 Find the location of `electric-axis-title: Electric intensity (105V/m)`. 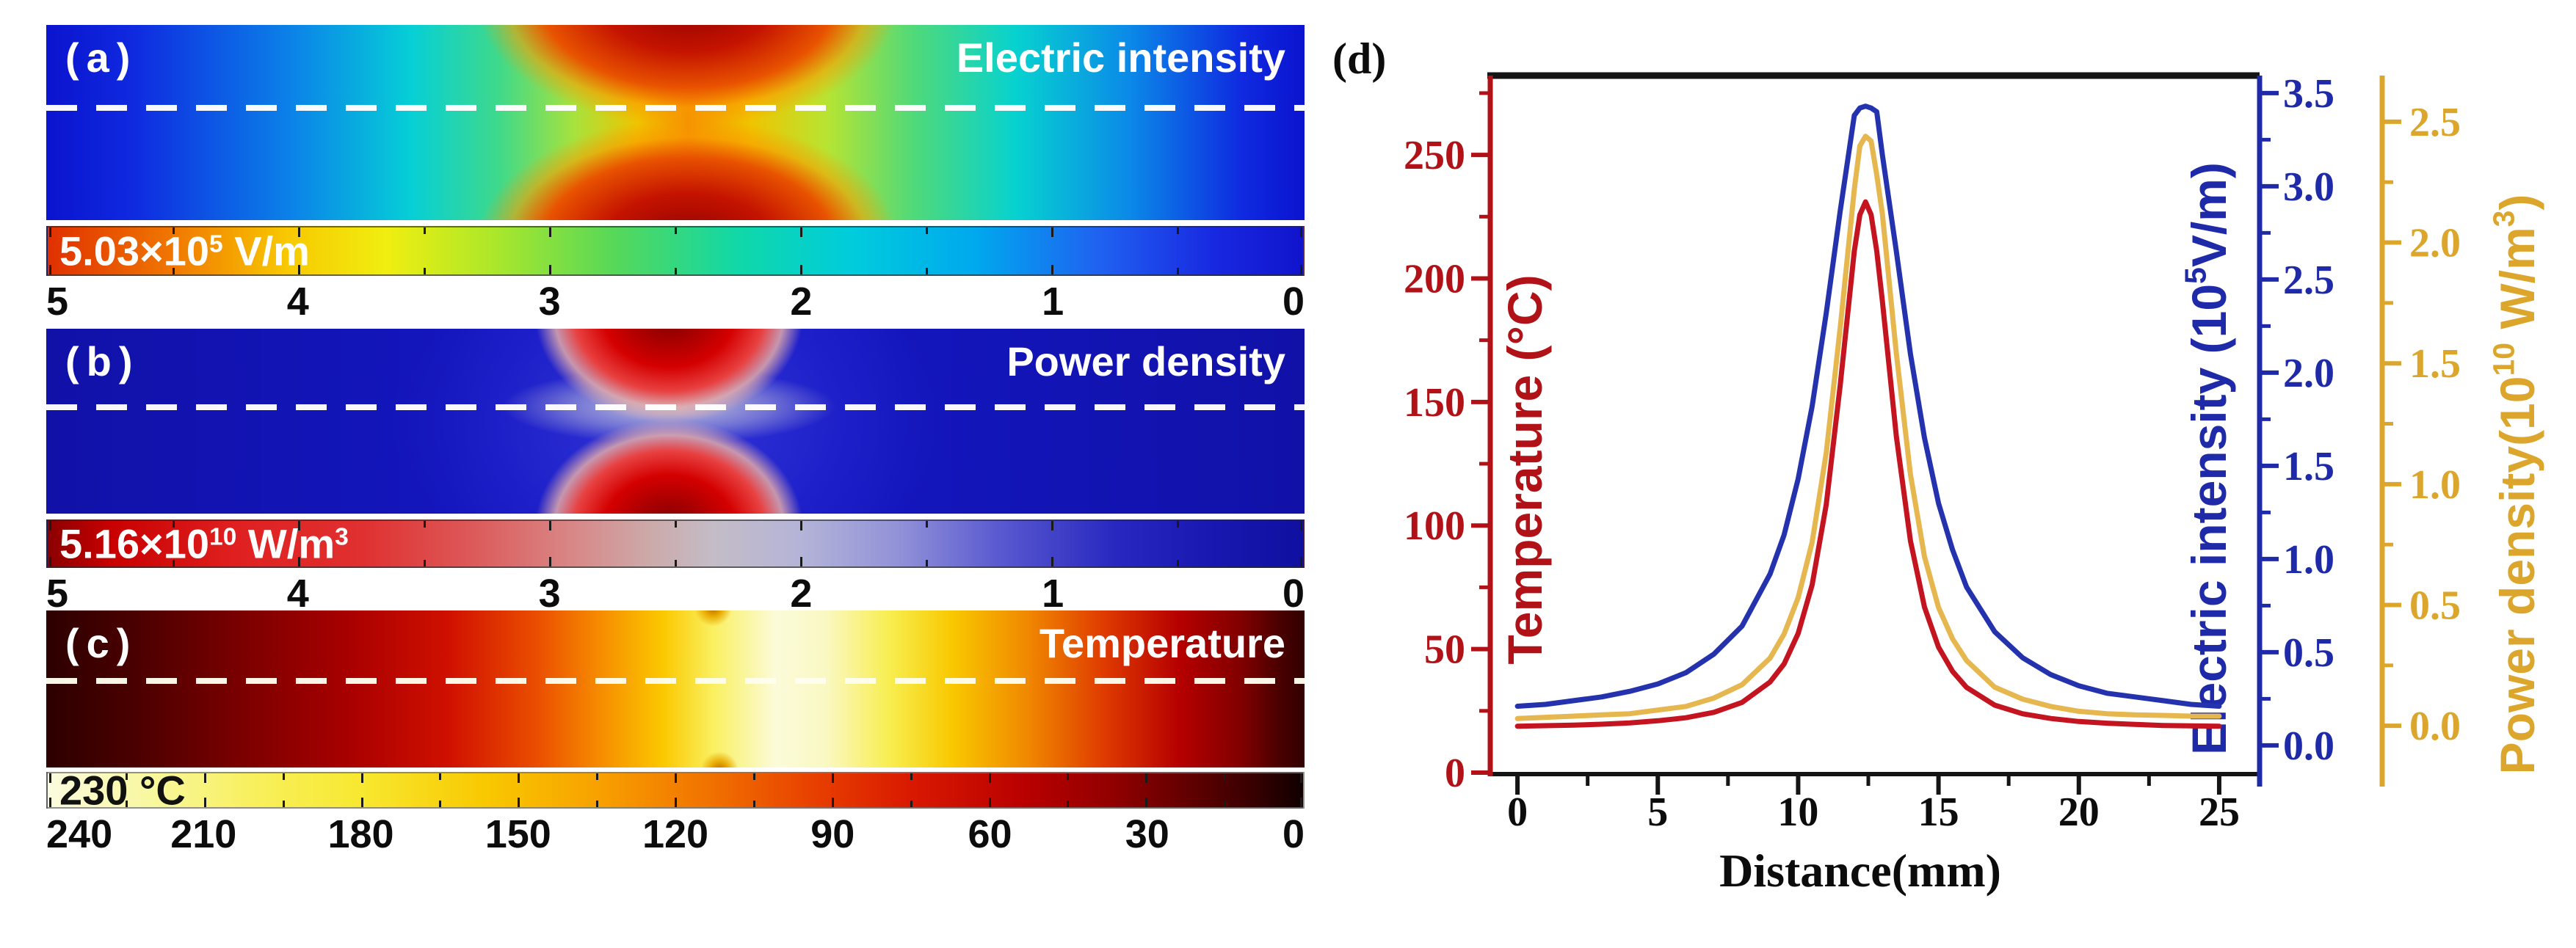

electric-axis-title: Electric intensity (105V/m) is located at coordinates (2207, 459).